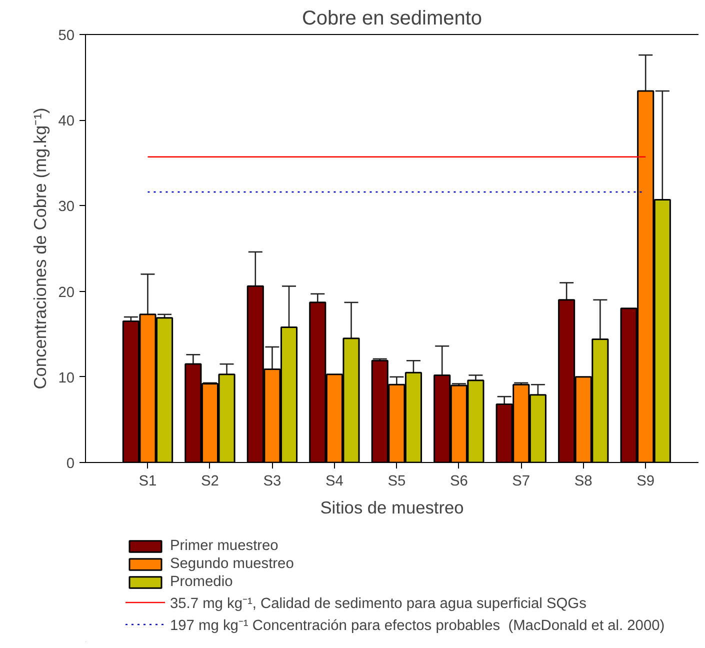 Image resolution: width=705 pixels, height=648 pixels. I want to click on legend-label: 35.7 mg kg⁻¹, Calidad de sedimento para agua superficial SQGs, so click(378, 603).